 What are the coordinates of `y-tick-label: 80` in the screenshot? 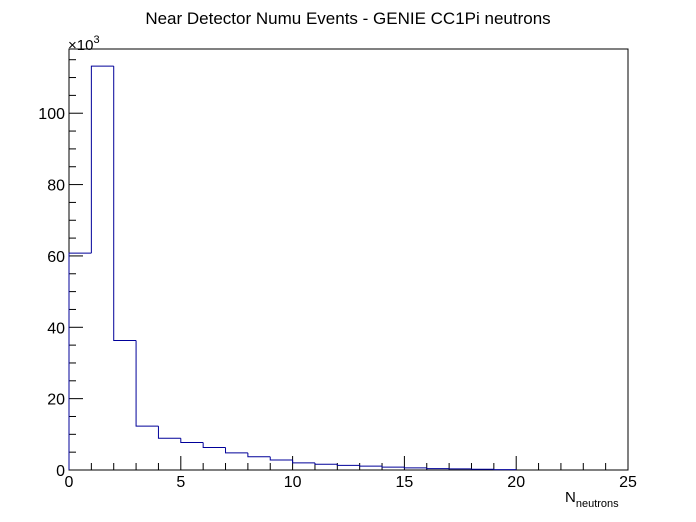 It's located at (56, 186).